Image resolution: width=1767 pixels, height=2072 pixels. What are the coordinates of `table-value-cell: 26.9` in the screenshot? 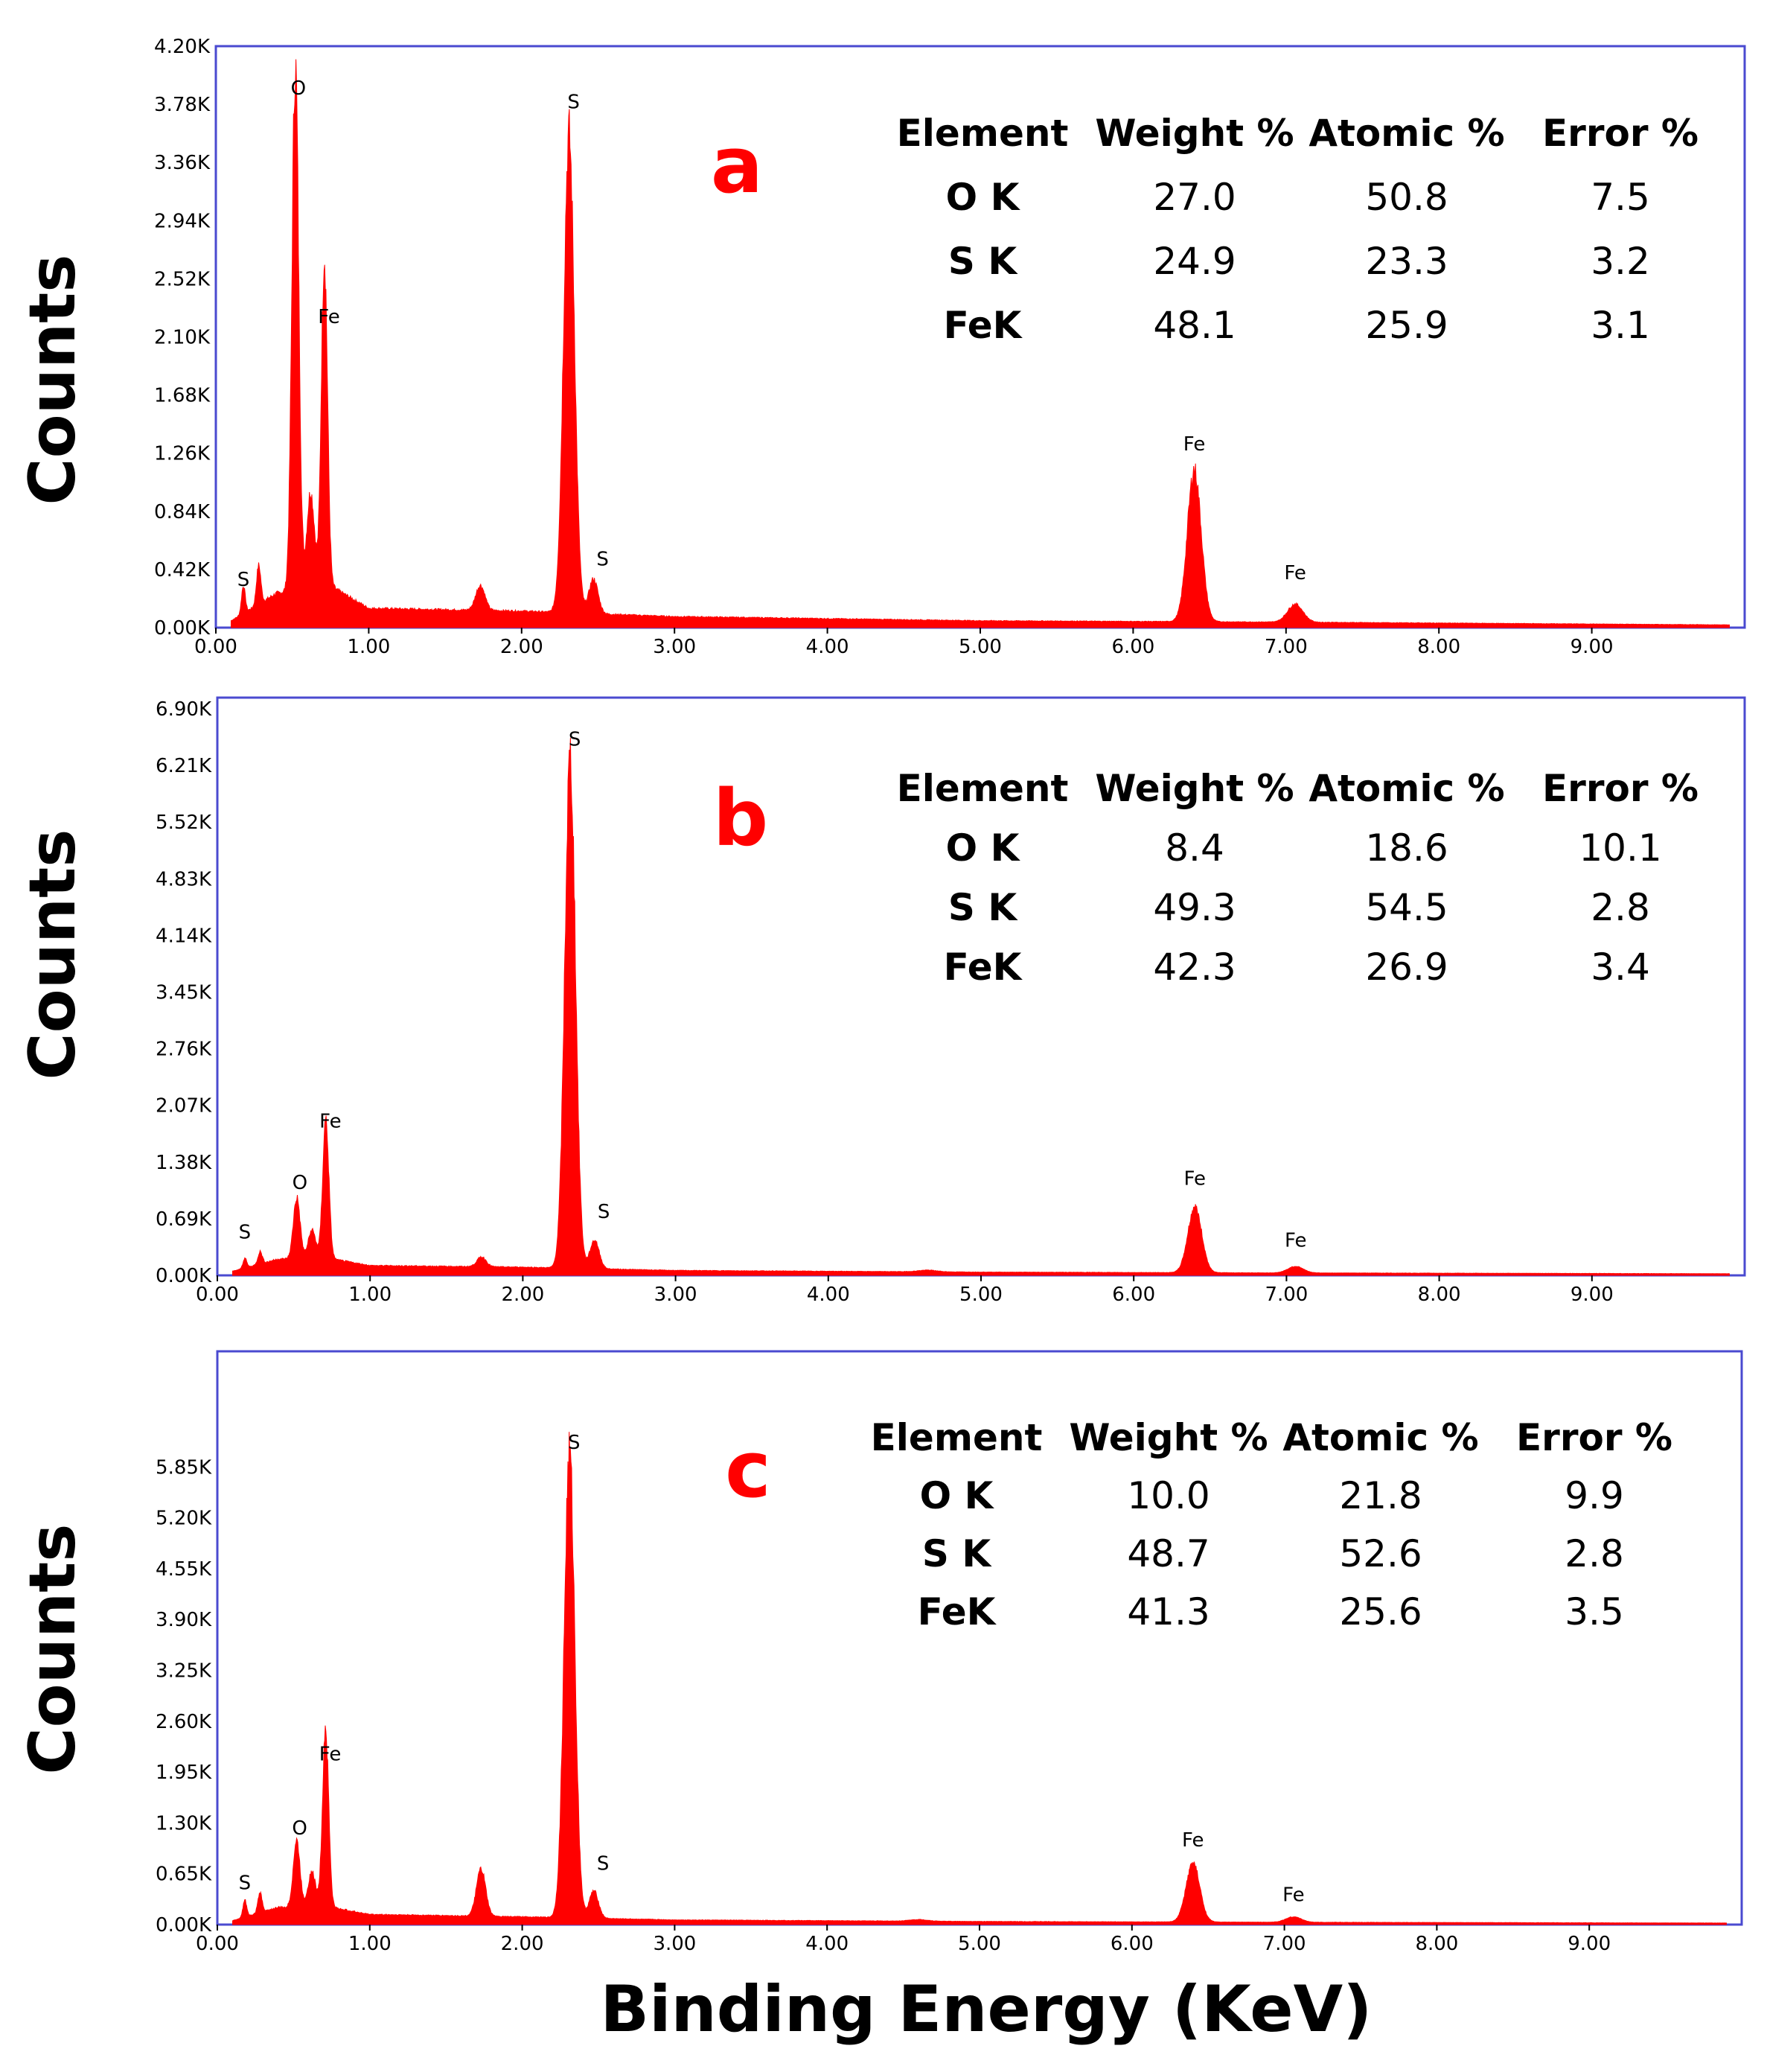 It's located at (1406, 967).